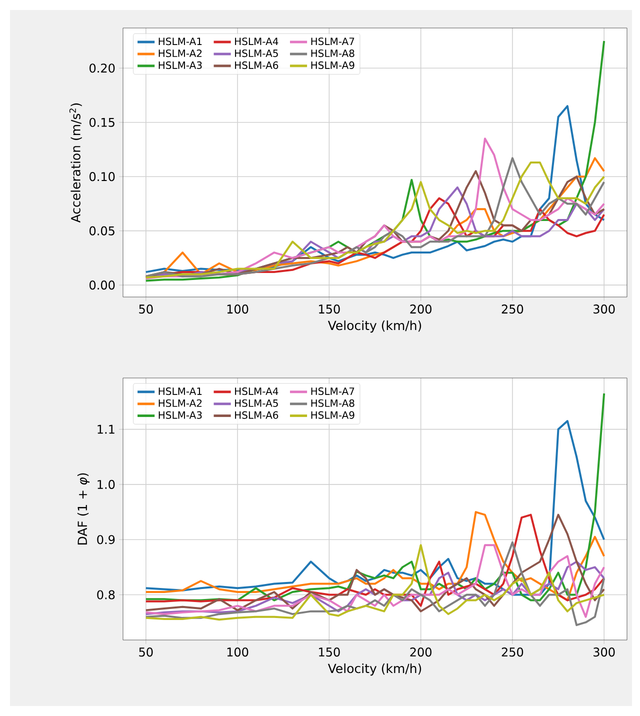  I want to click on y-axis-title: DAF (1 + φ), so click(83, 509).